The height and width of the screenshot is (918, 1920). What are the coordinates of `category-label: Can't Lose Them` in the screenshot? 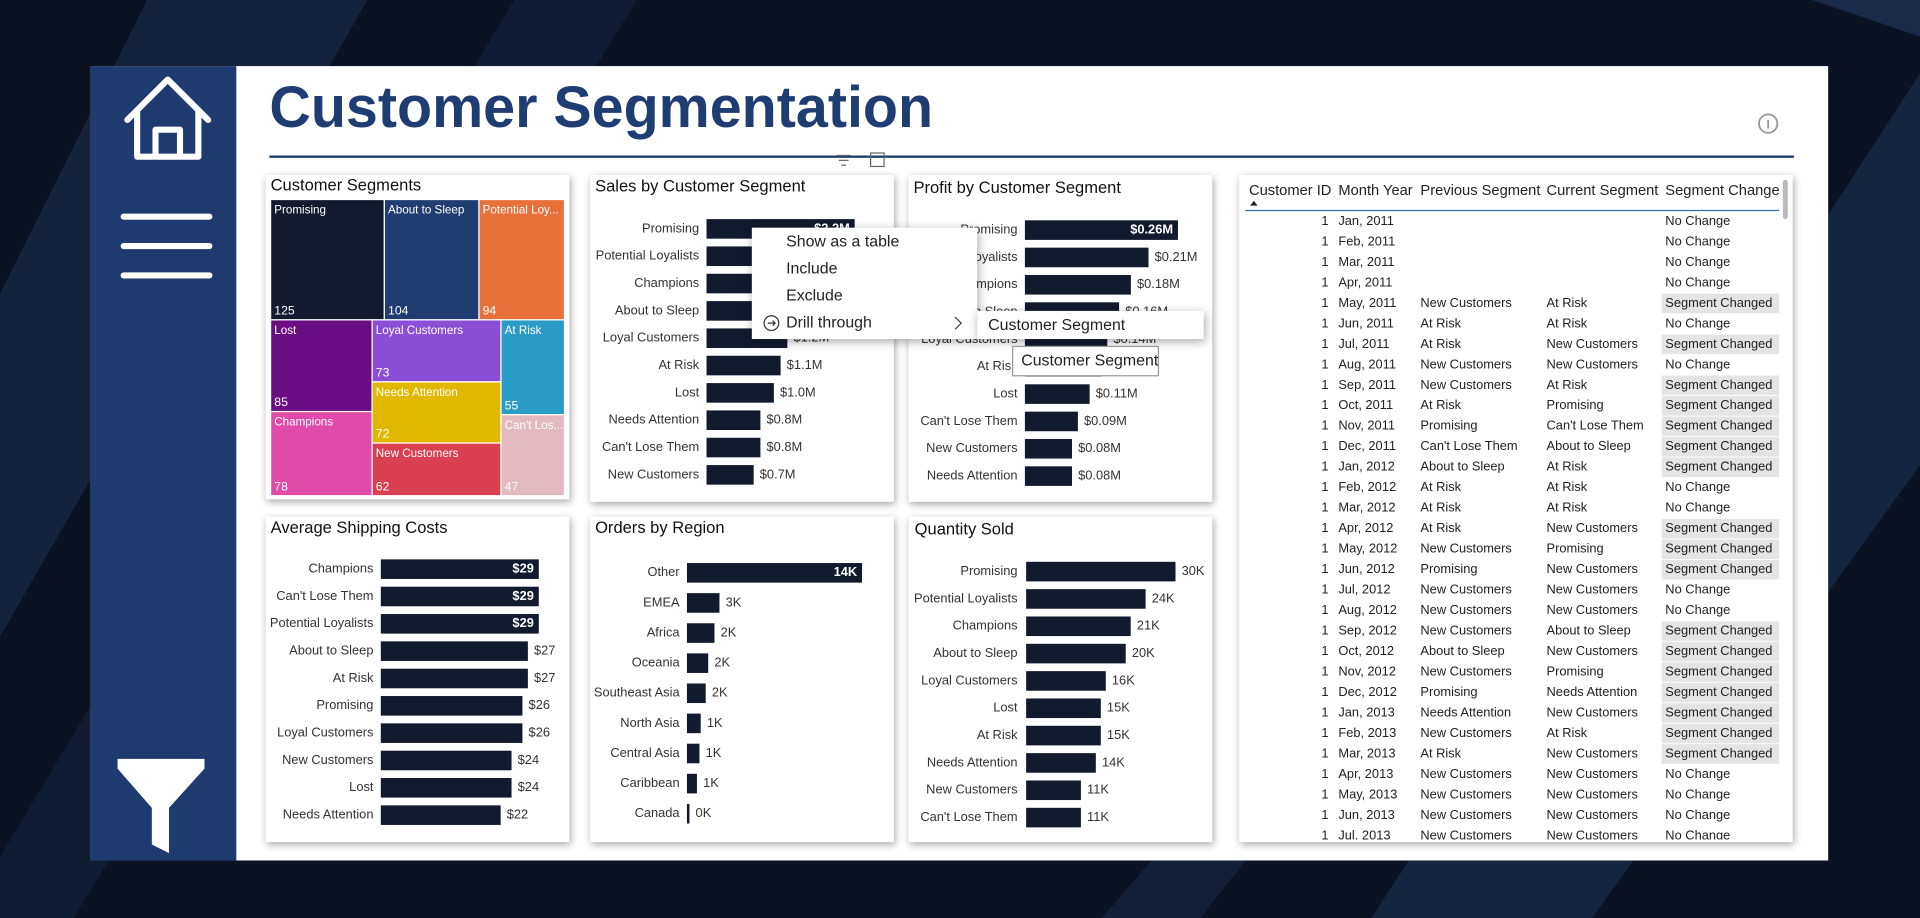 It's located at (324, 595).